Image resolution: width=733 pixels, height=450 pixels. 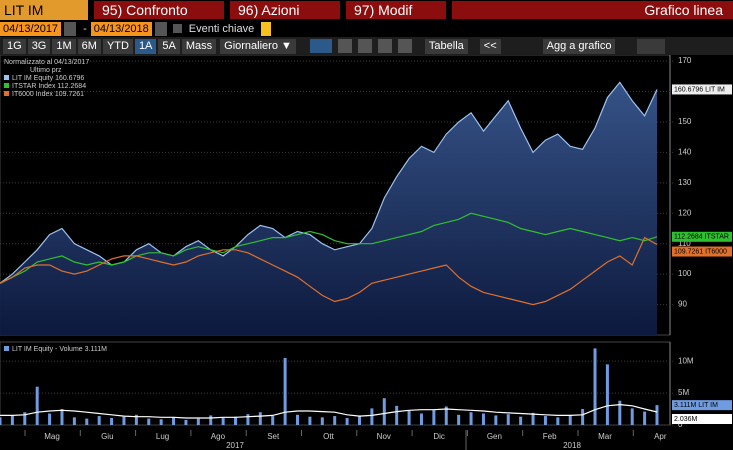 I want to click on x-tick-label: Lug, so click(x=162, y=436).